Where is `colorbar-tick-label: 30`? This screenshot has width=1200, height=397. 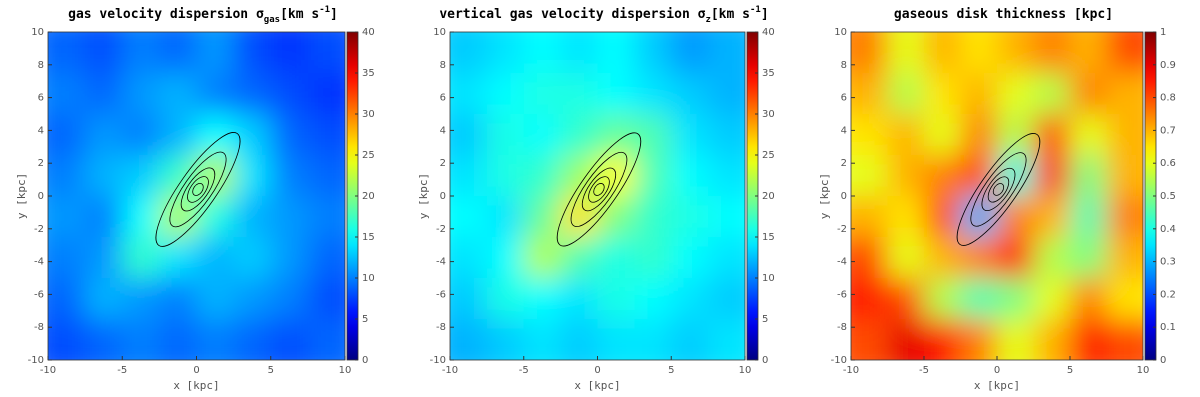
colorbar-tick-label: 30 is located at coordinates (768, 114).